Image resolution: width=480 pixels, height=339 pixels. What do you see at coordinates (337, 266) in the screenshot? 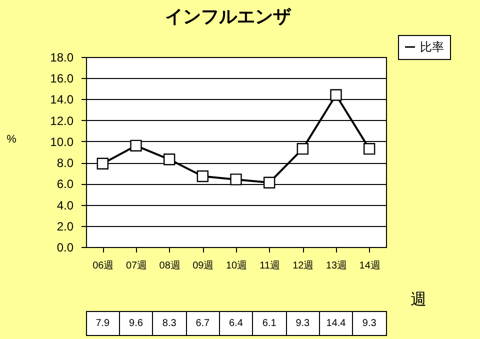
I see `x-tick-label: 13週` at bounding box center [337, 266].